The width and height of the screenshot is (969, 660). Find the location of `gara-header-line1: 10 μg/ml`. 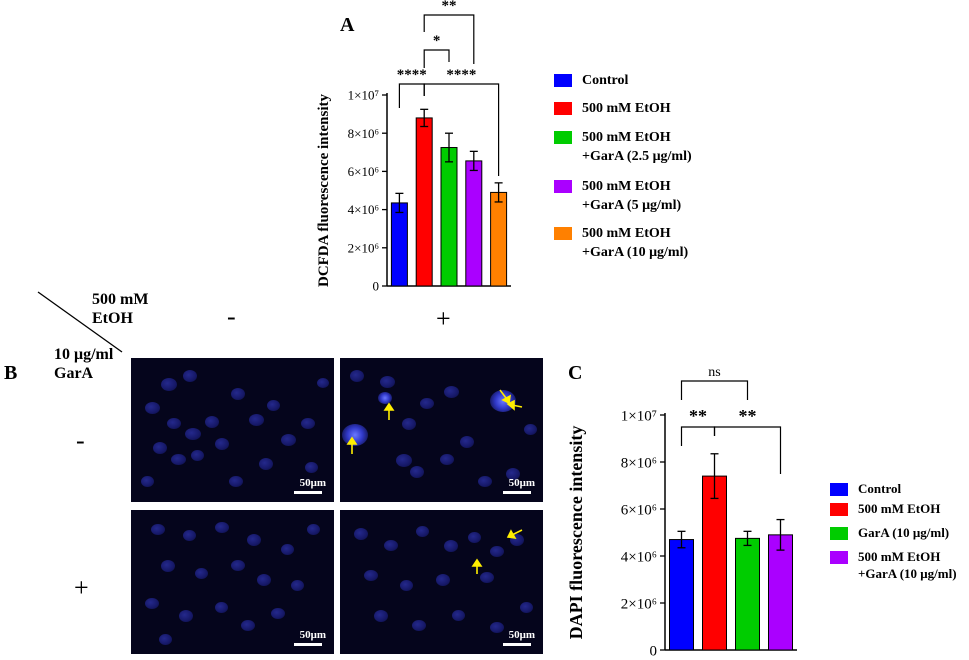

gara-header-line1: 10 μg/ml is located at coordinates (84, 354).